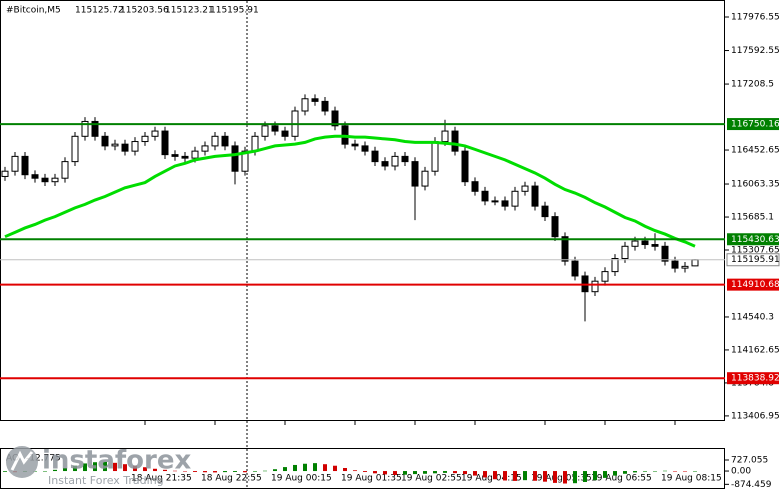 This screenshot has width=781, height=489. Describe the element at coordinates (752, 317) in the screenshot. I see `y-tick-label: 114540.3` at that location.